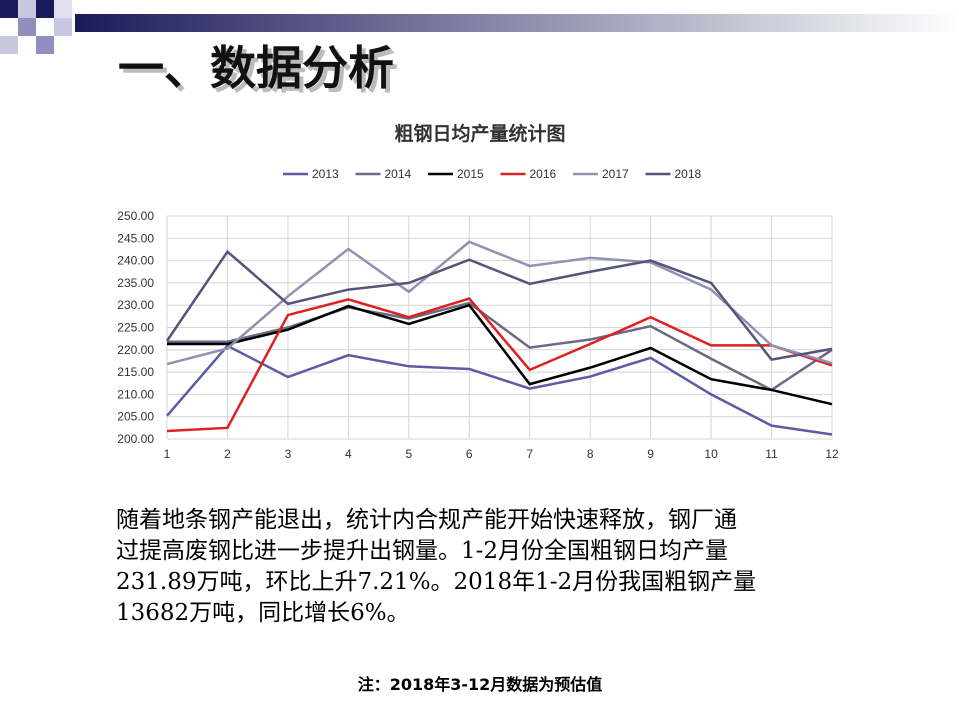 Image resolution: width=959 pixels, height=719 pixels. I want to click on x-tick-label: 12, so click(832, 454).